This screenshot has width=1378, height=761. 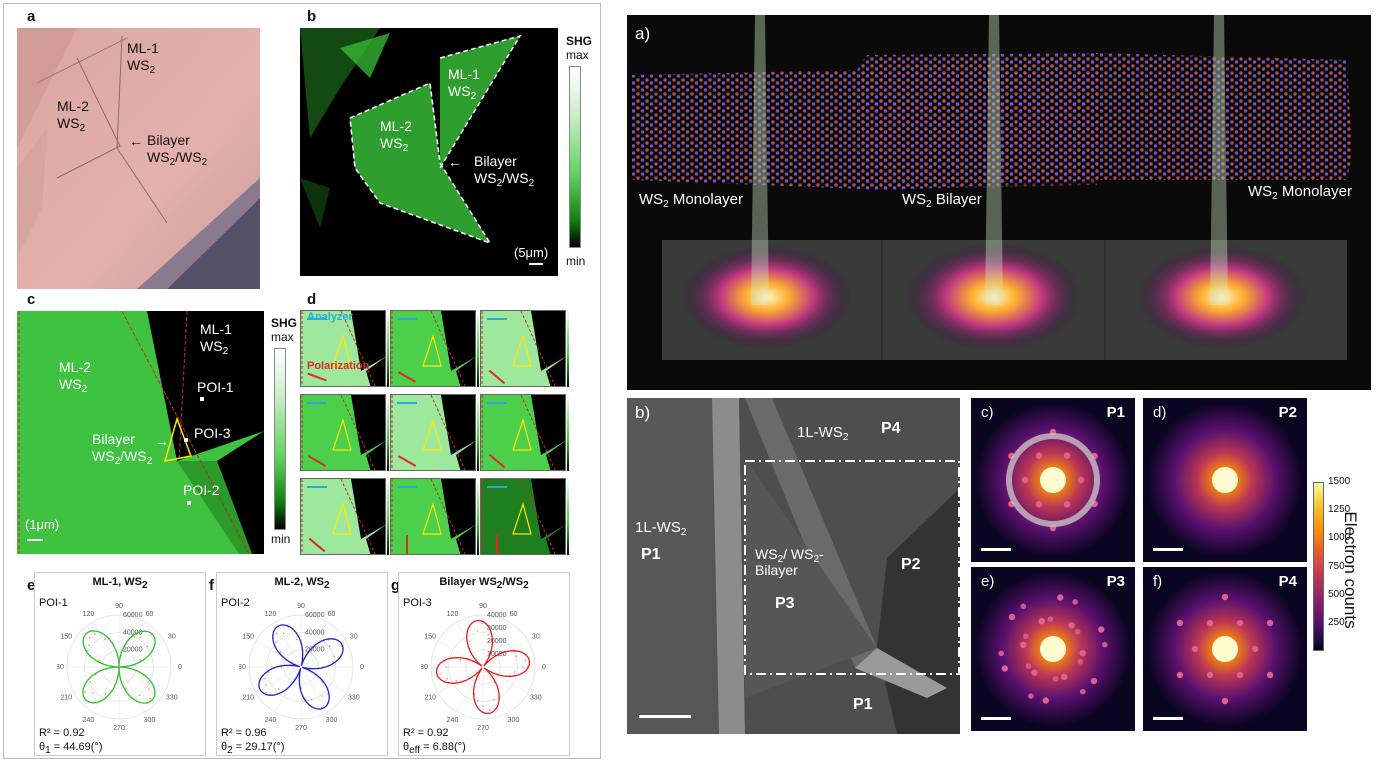 I want to click on polar-angle-tick: 240, so click(x=89, y=720).